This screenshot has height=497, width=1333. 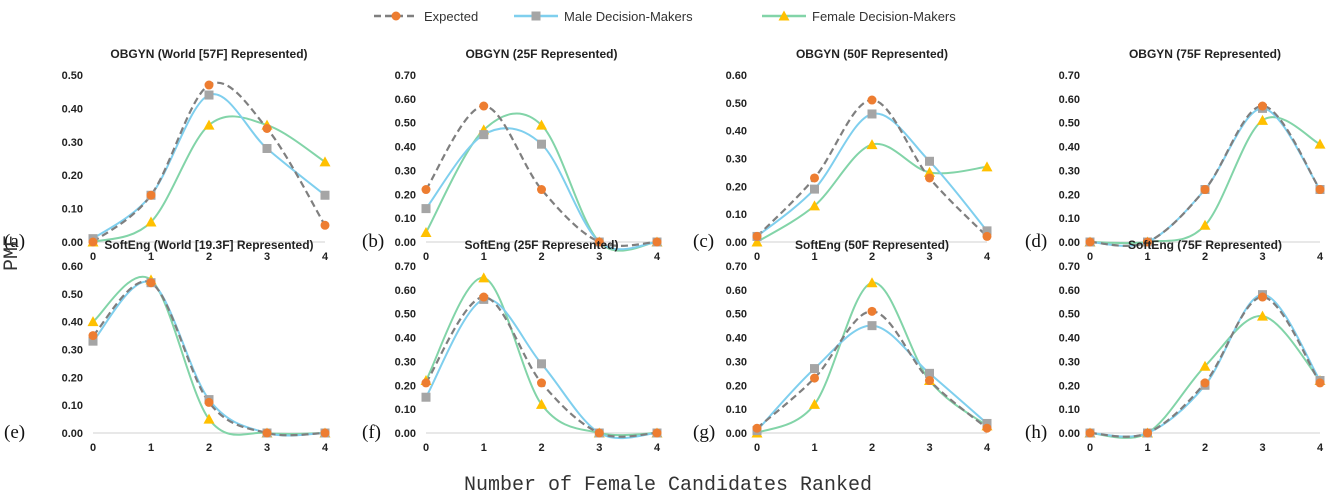 I want to click on chart-title: SoftEng (World [19.3F] Represented), so click(x=208, y=245).